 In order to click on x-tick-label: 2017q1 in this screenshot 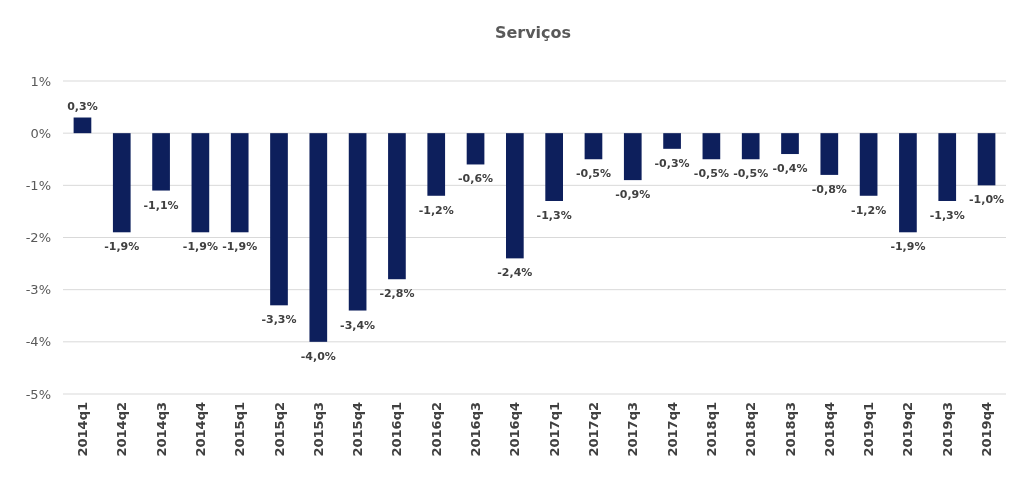, I will do `click(554, 429)`.